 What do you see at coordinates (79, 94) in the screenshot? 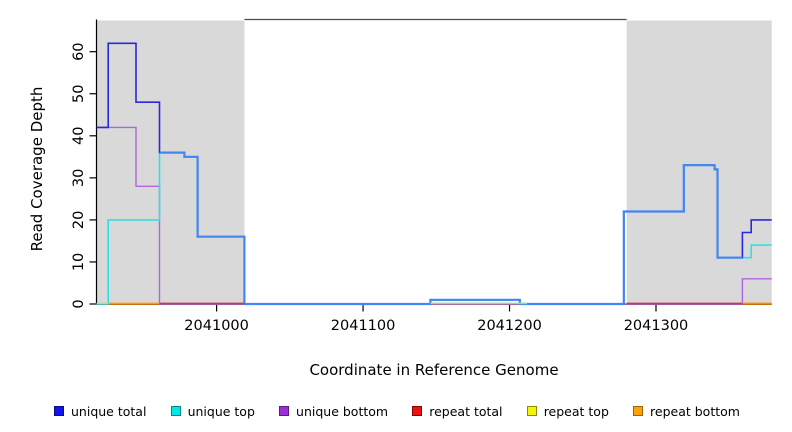
I see `y-tick-label: 50` at bounding box center [79, 94].